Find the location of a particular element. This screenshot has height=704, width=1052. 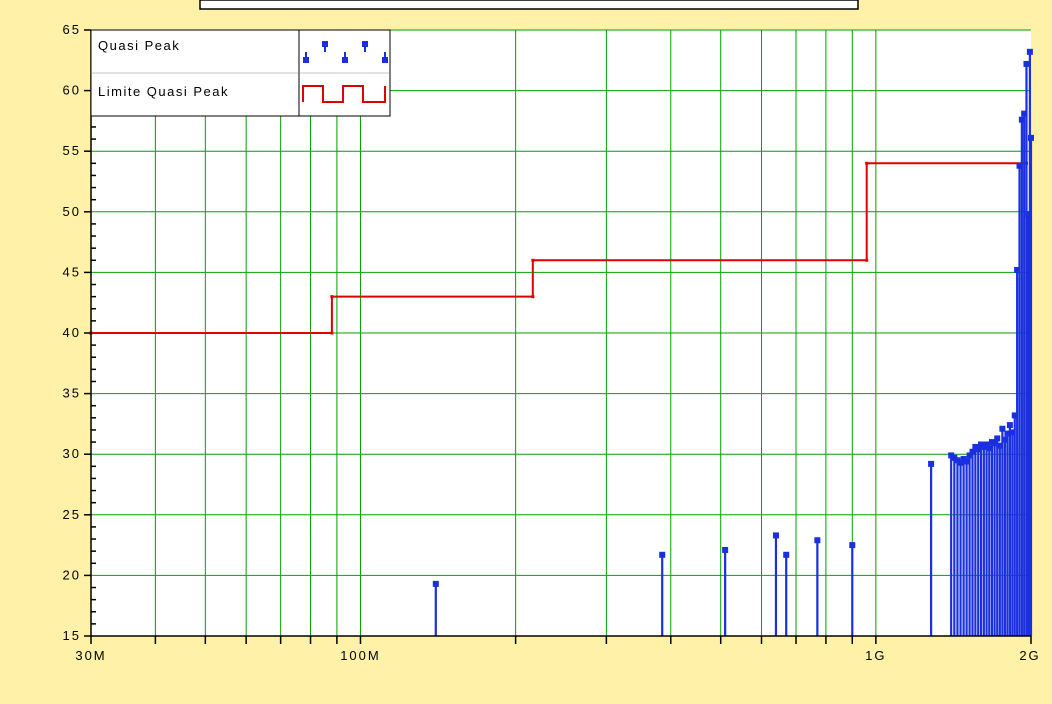

y-tick-label: 20 is located at coordinates (72, 574).